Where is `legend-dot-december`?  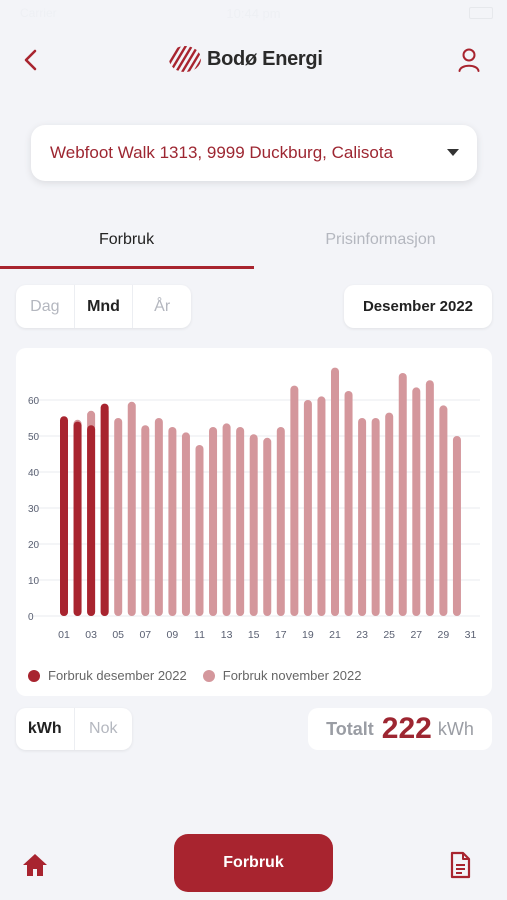 legend-dot-december is located at coordinates (34, 675).